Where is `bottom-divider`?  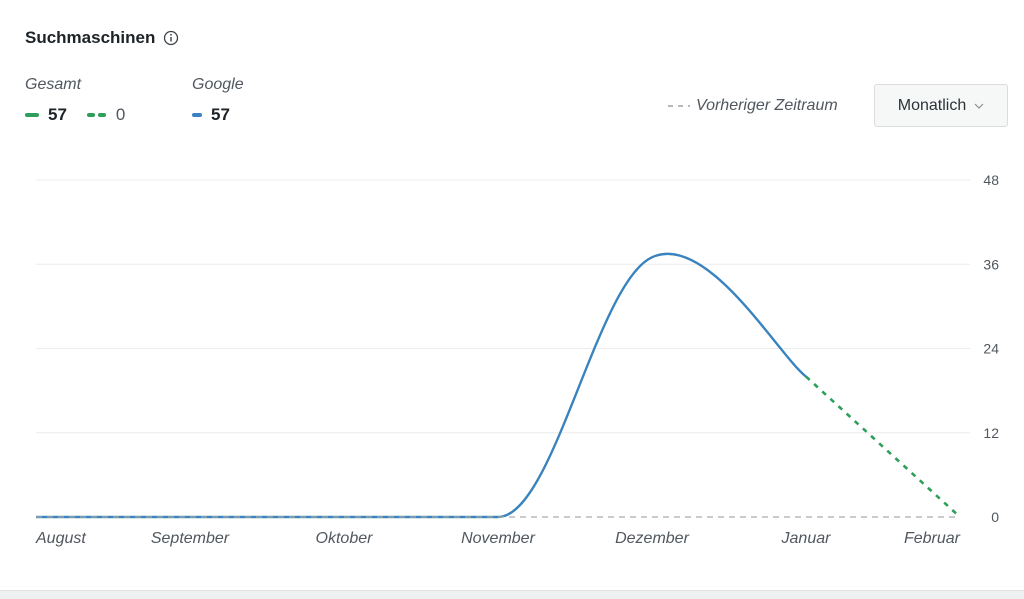 bottom-divider is located at coordinates (512, 594).